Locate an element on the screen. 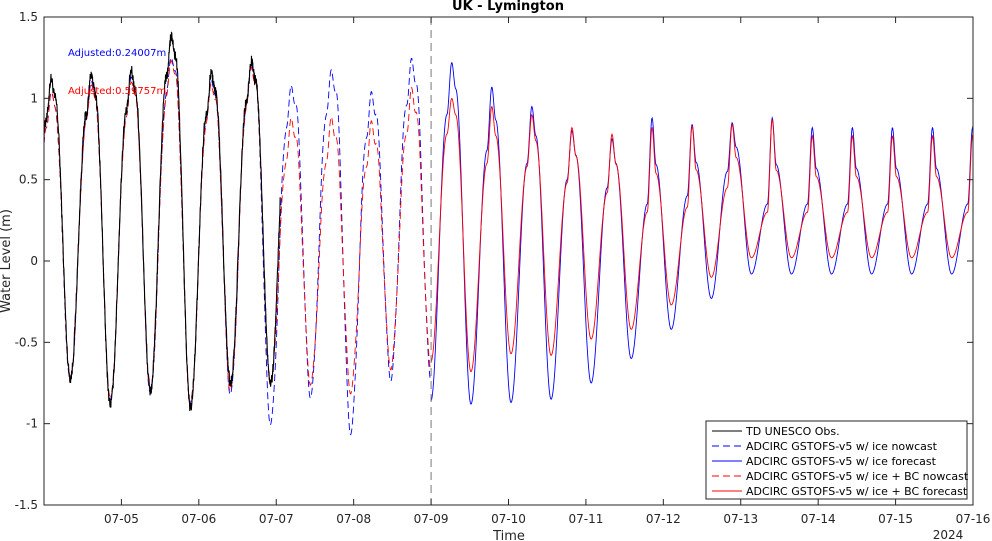  x-tick-label: 07-09 is located at coordinates (431, 519).